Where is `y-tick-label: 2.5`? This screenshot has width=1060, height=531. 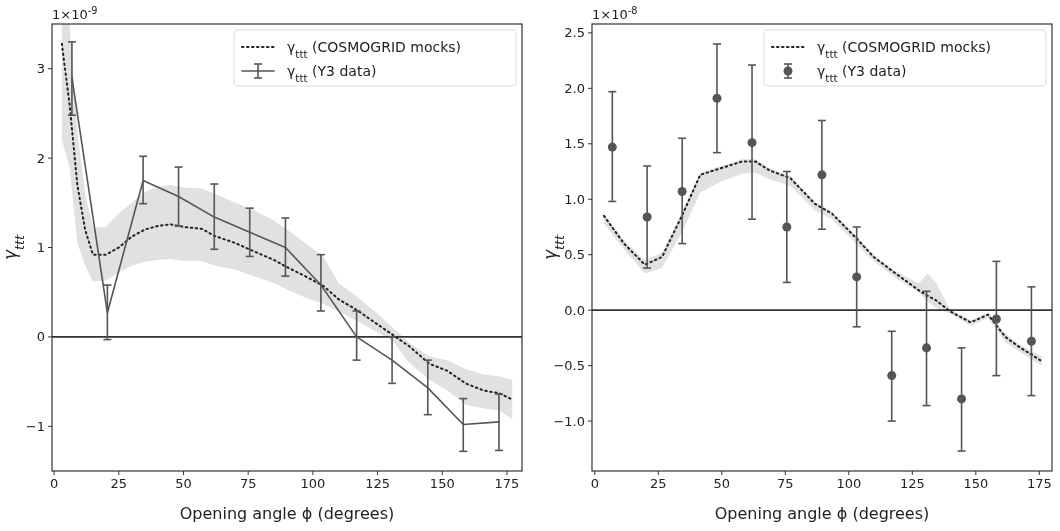 y-tick-label: 2.5 is located at coordinates (574, 33).